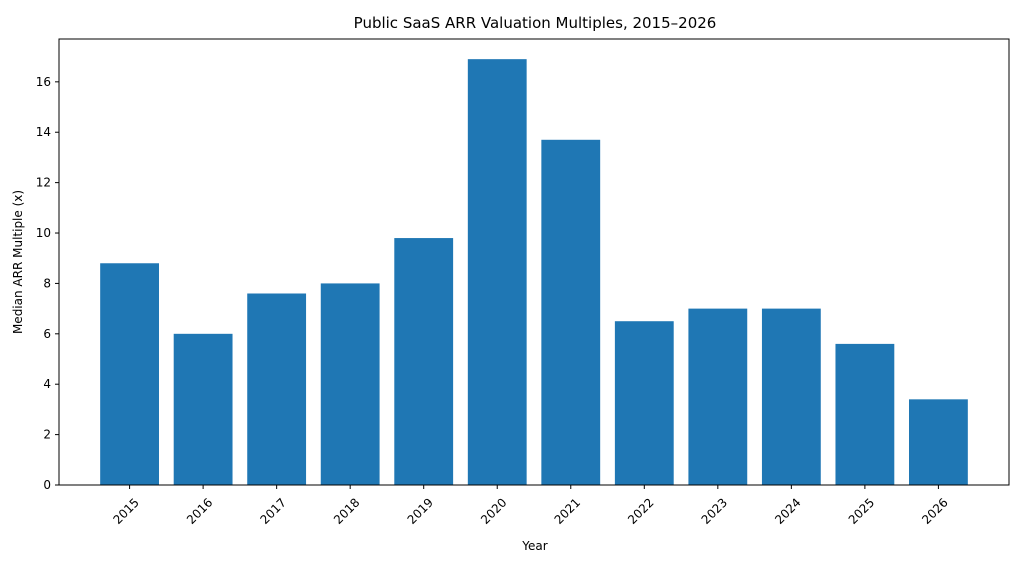 The height and width of the screenshot is (569, 1024). Describe the element at coordinates (493, 510) in the screenshot. I see `x-tick-label: 2020` at that location.